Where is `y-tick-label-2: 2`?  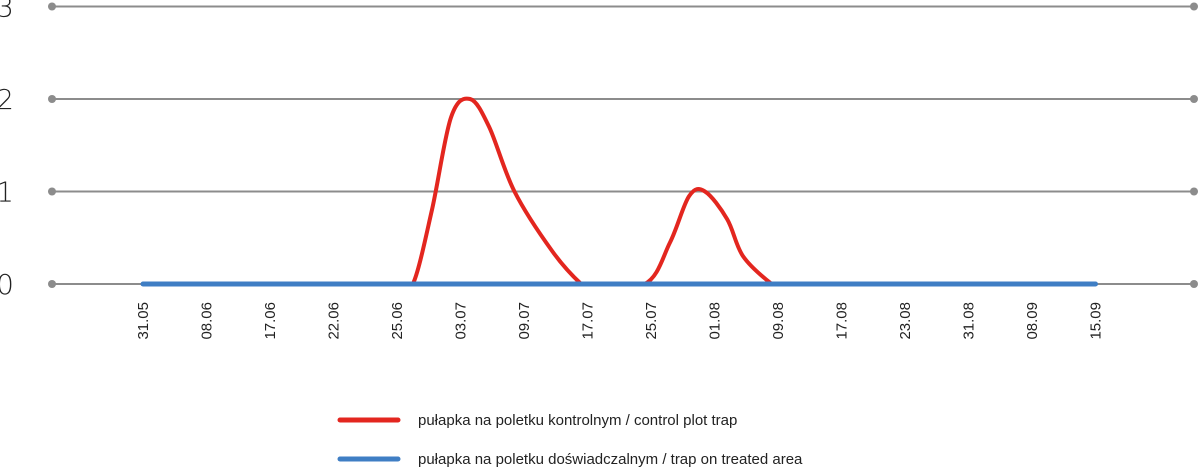 y-tick-label-2: 2 is located at coordinates (7, 99).